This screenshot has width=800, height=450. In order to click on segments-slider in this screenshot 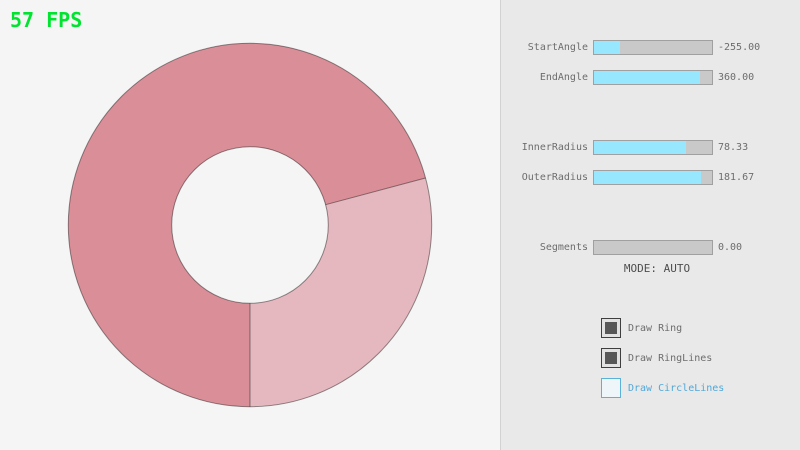, I will do `click(653, 247)`.